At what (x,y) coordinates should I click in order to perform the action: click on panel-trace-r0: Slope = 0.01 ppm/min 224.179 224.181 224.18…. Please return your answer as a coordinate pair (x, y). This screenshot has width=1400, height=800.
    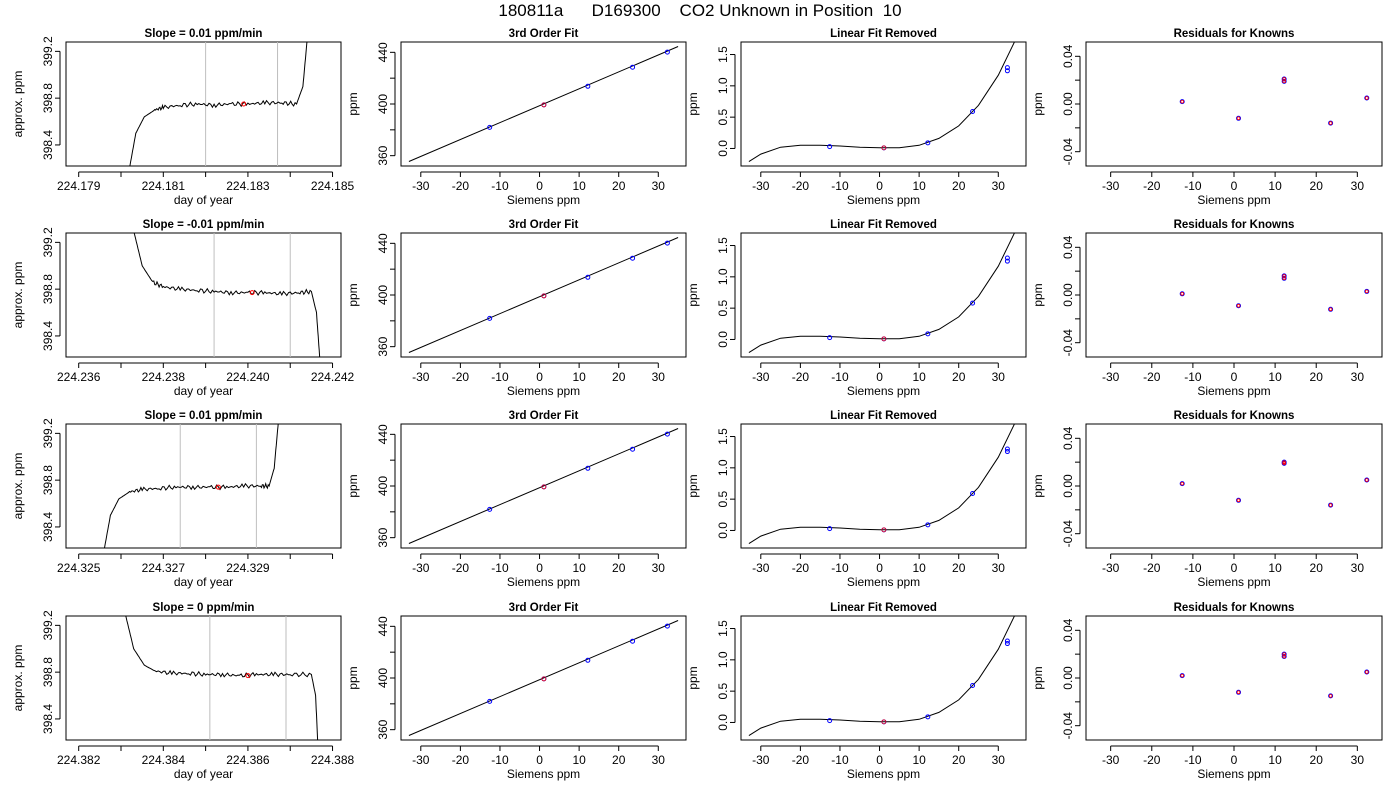
    Looking at the image, I should click on (183, 117).